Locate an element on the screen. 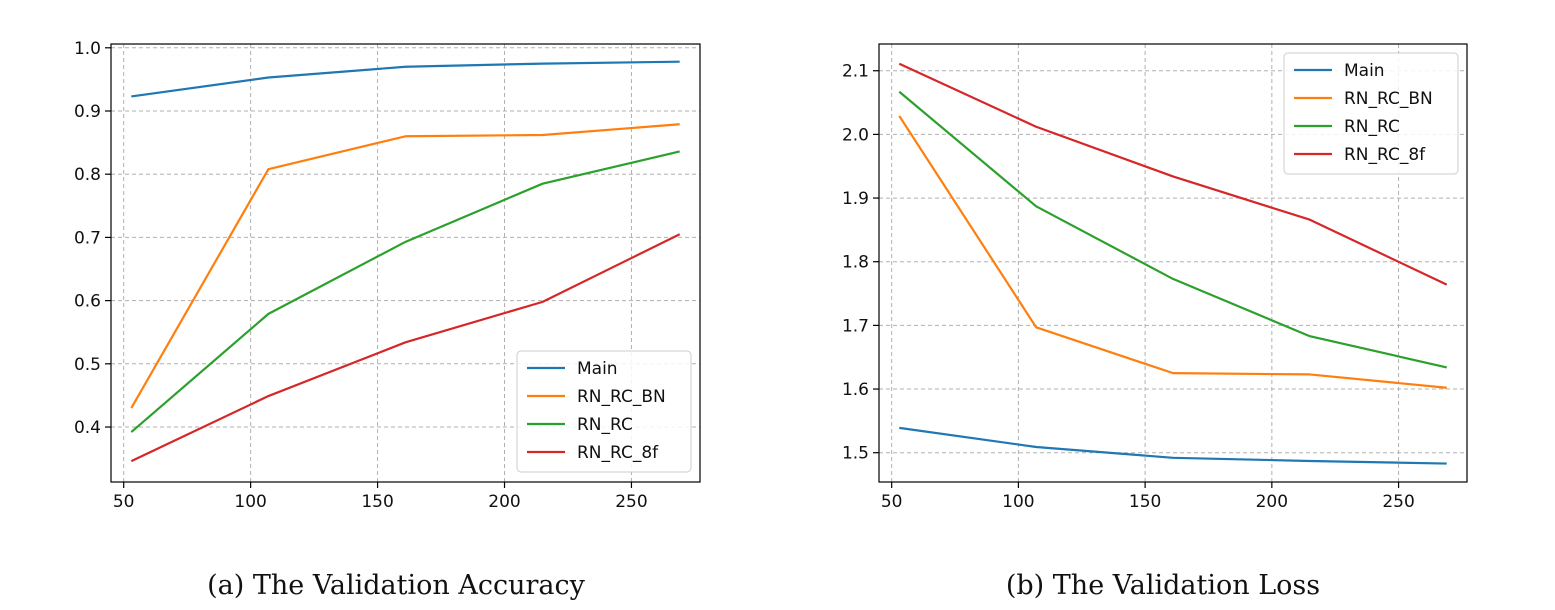  accuracy-caption: (a) The Validation Accuracy is located at coordinates (396, 585).